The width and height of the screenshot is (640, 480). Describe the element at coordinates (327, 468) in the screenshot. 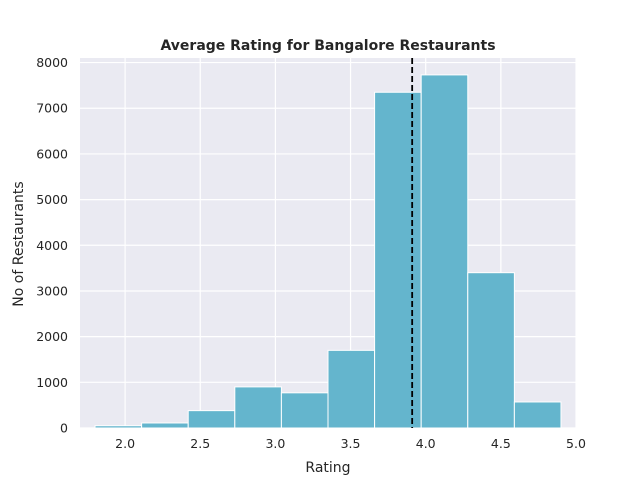

I see `x-axis-label: Rating` at that location.